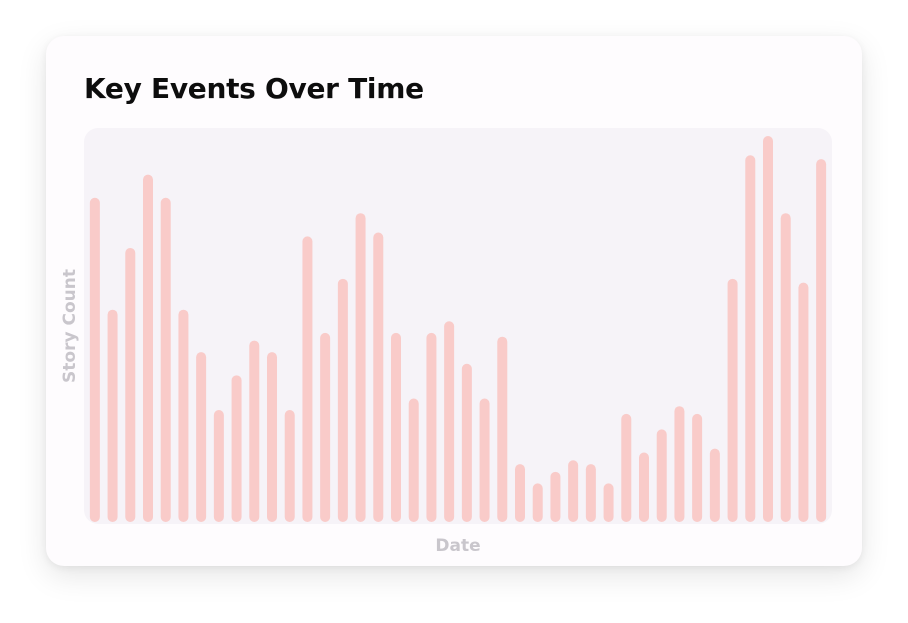 The height and width of the screenshot is (623, 908). Describe the element at coordinates (70, 326) in the screenshot. I see `y-axis-label: Story Count` at that location.